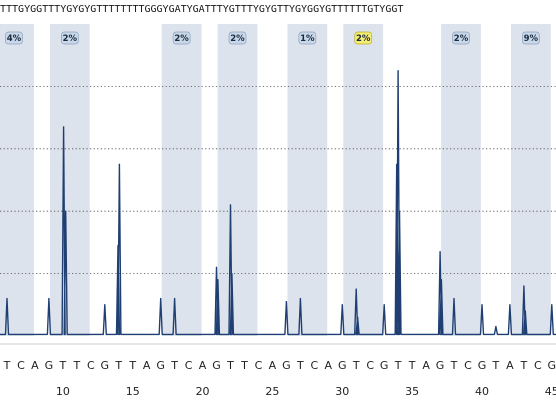 This screenshot has width=556, height=401. I want to click on tick-label: 35, so click(412, 391).